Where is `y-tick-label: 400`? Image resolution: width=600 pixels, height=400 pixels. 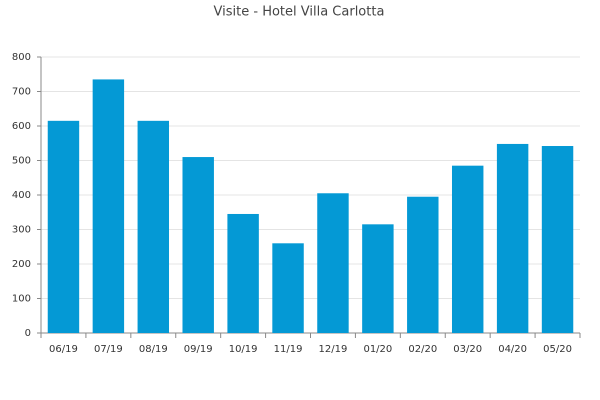
y-tick-label: 400 is located at coordinates (21, 195).